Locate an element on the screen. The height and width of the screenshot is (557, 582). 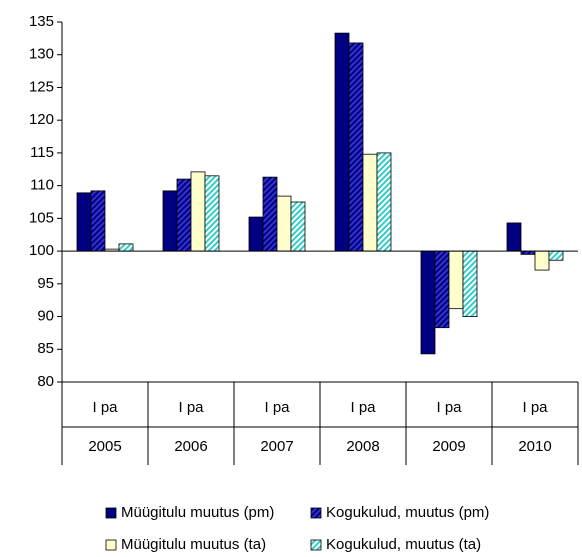
y-tick-label: 130 is located at coordinates (41, 54).